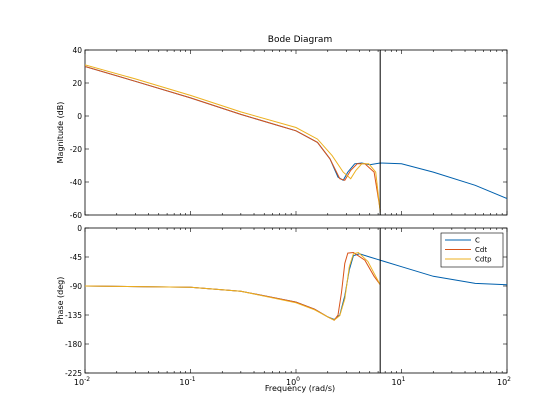 The width and height of the screenshot is (560, 420). What do you see at coordinates (187, 381) in the screenshot?
I see `x-tick-label: 10⁻¹` at bounding box center [187, 381].